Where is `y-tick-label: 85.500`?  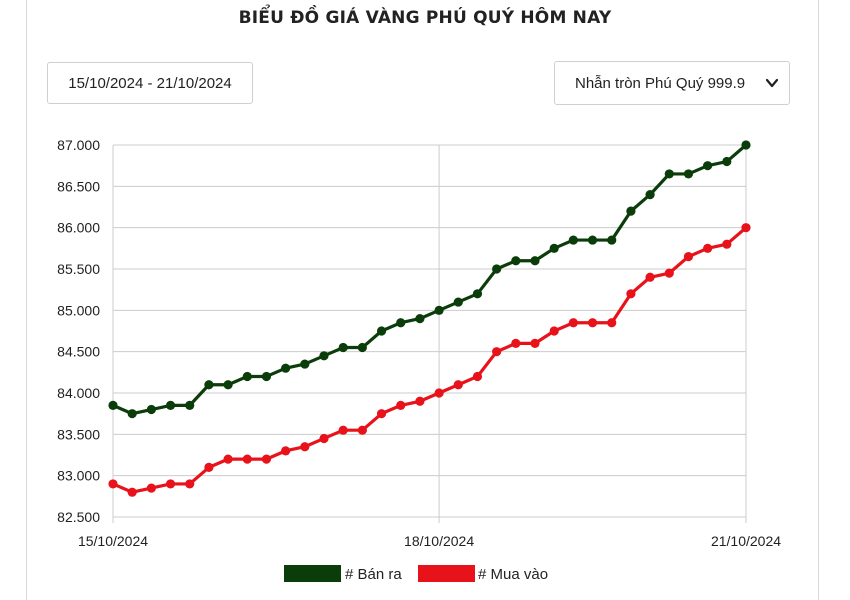
y-tick-label: 85.500 is located at coordinates (78, 269).